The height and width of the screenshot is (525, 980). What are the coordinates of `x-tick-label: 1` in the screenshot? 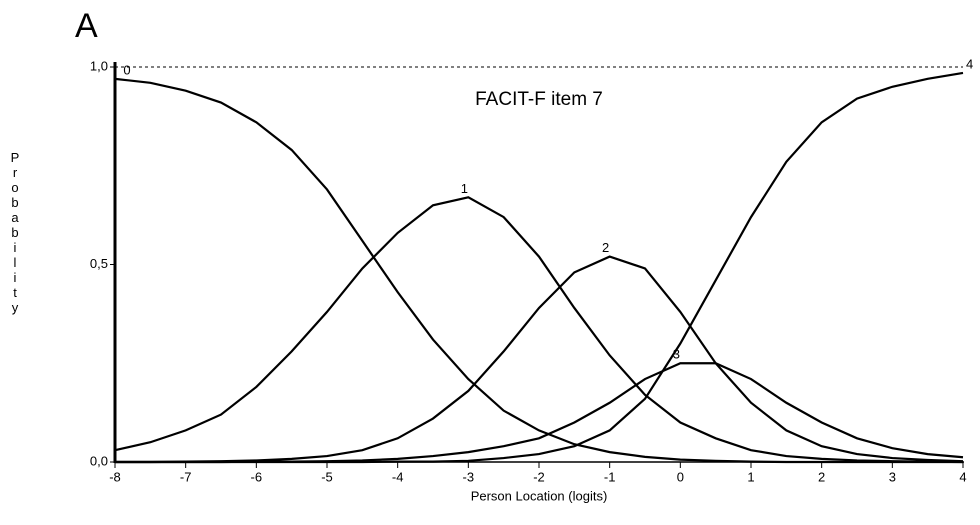 It's located at (750, 476).